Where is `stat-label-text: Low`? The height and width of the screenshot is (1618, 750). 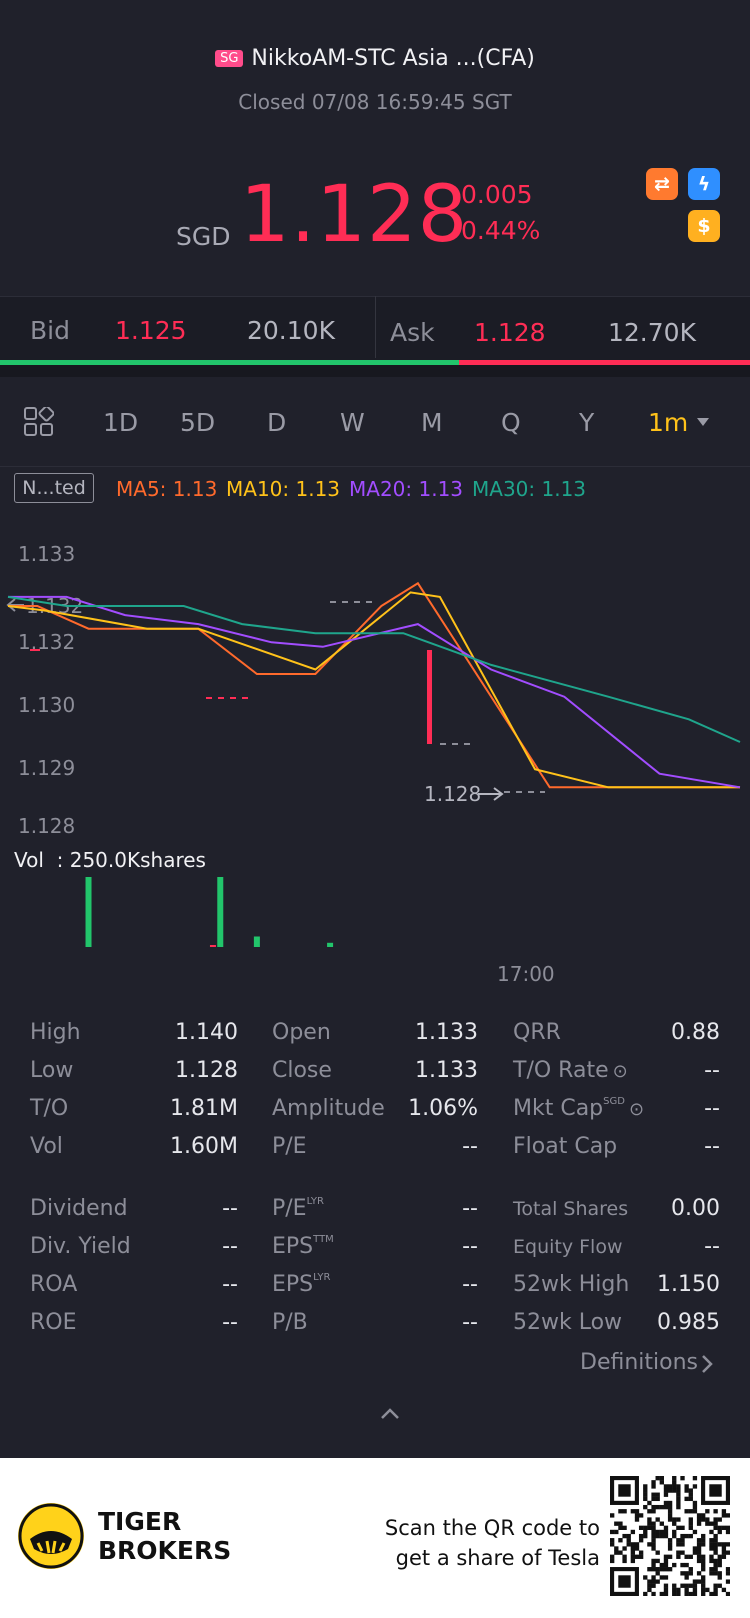 stat-label-text: Low is located at coordinates (52, 1070).